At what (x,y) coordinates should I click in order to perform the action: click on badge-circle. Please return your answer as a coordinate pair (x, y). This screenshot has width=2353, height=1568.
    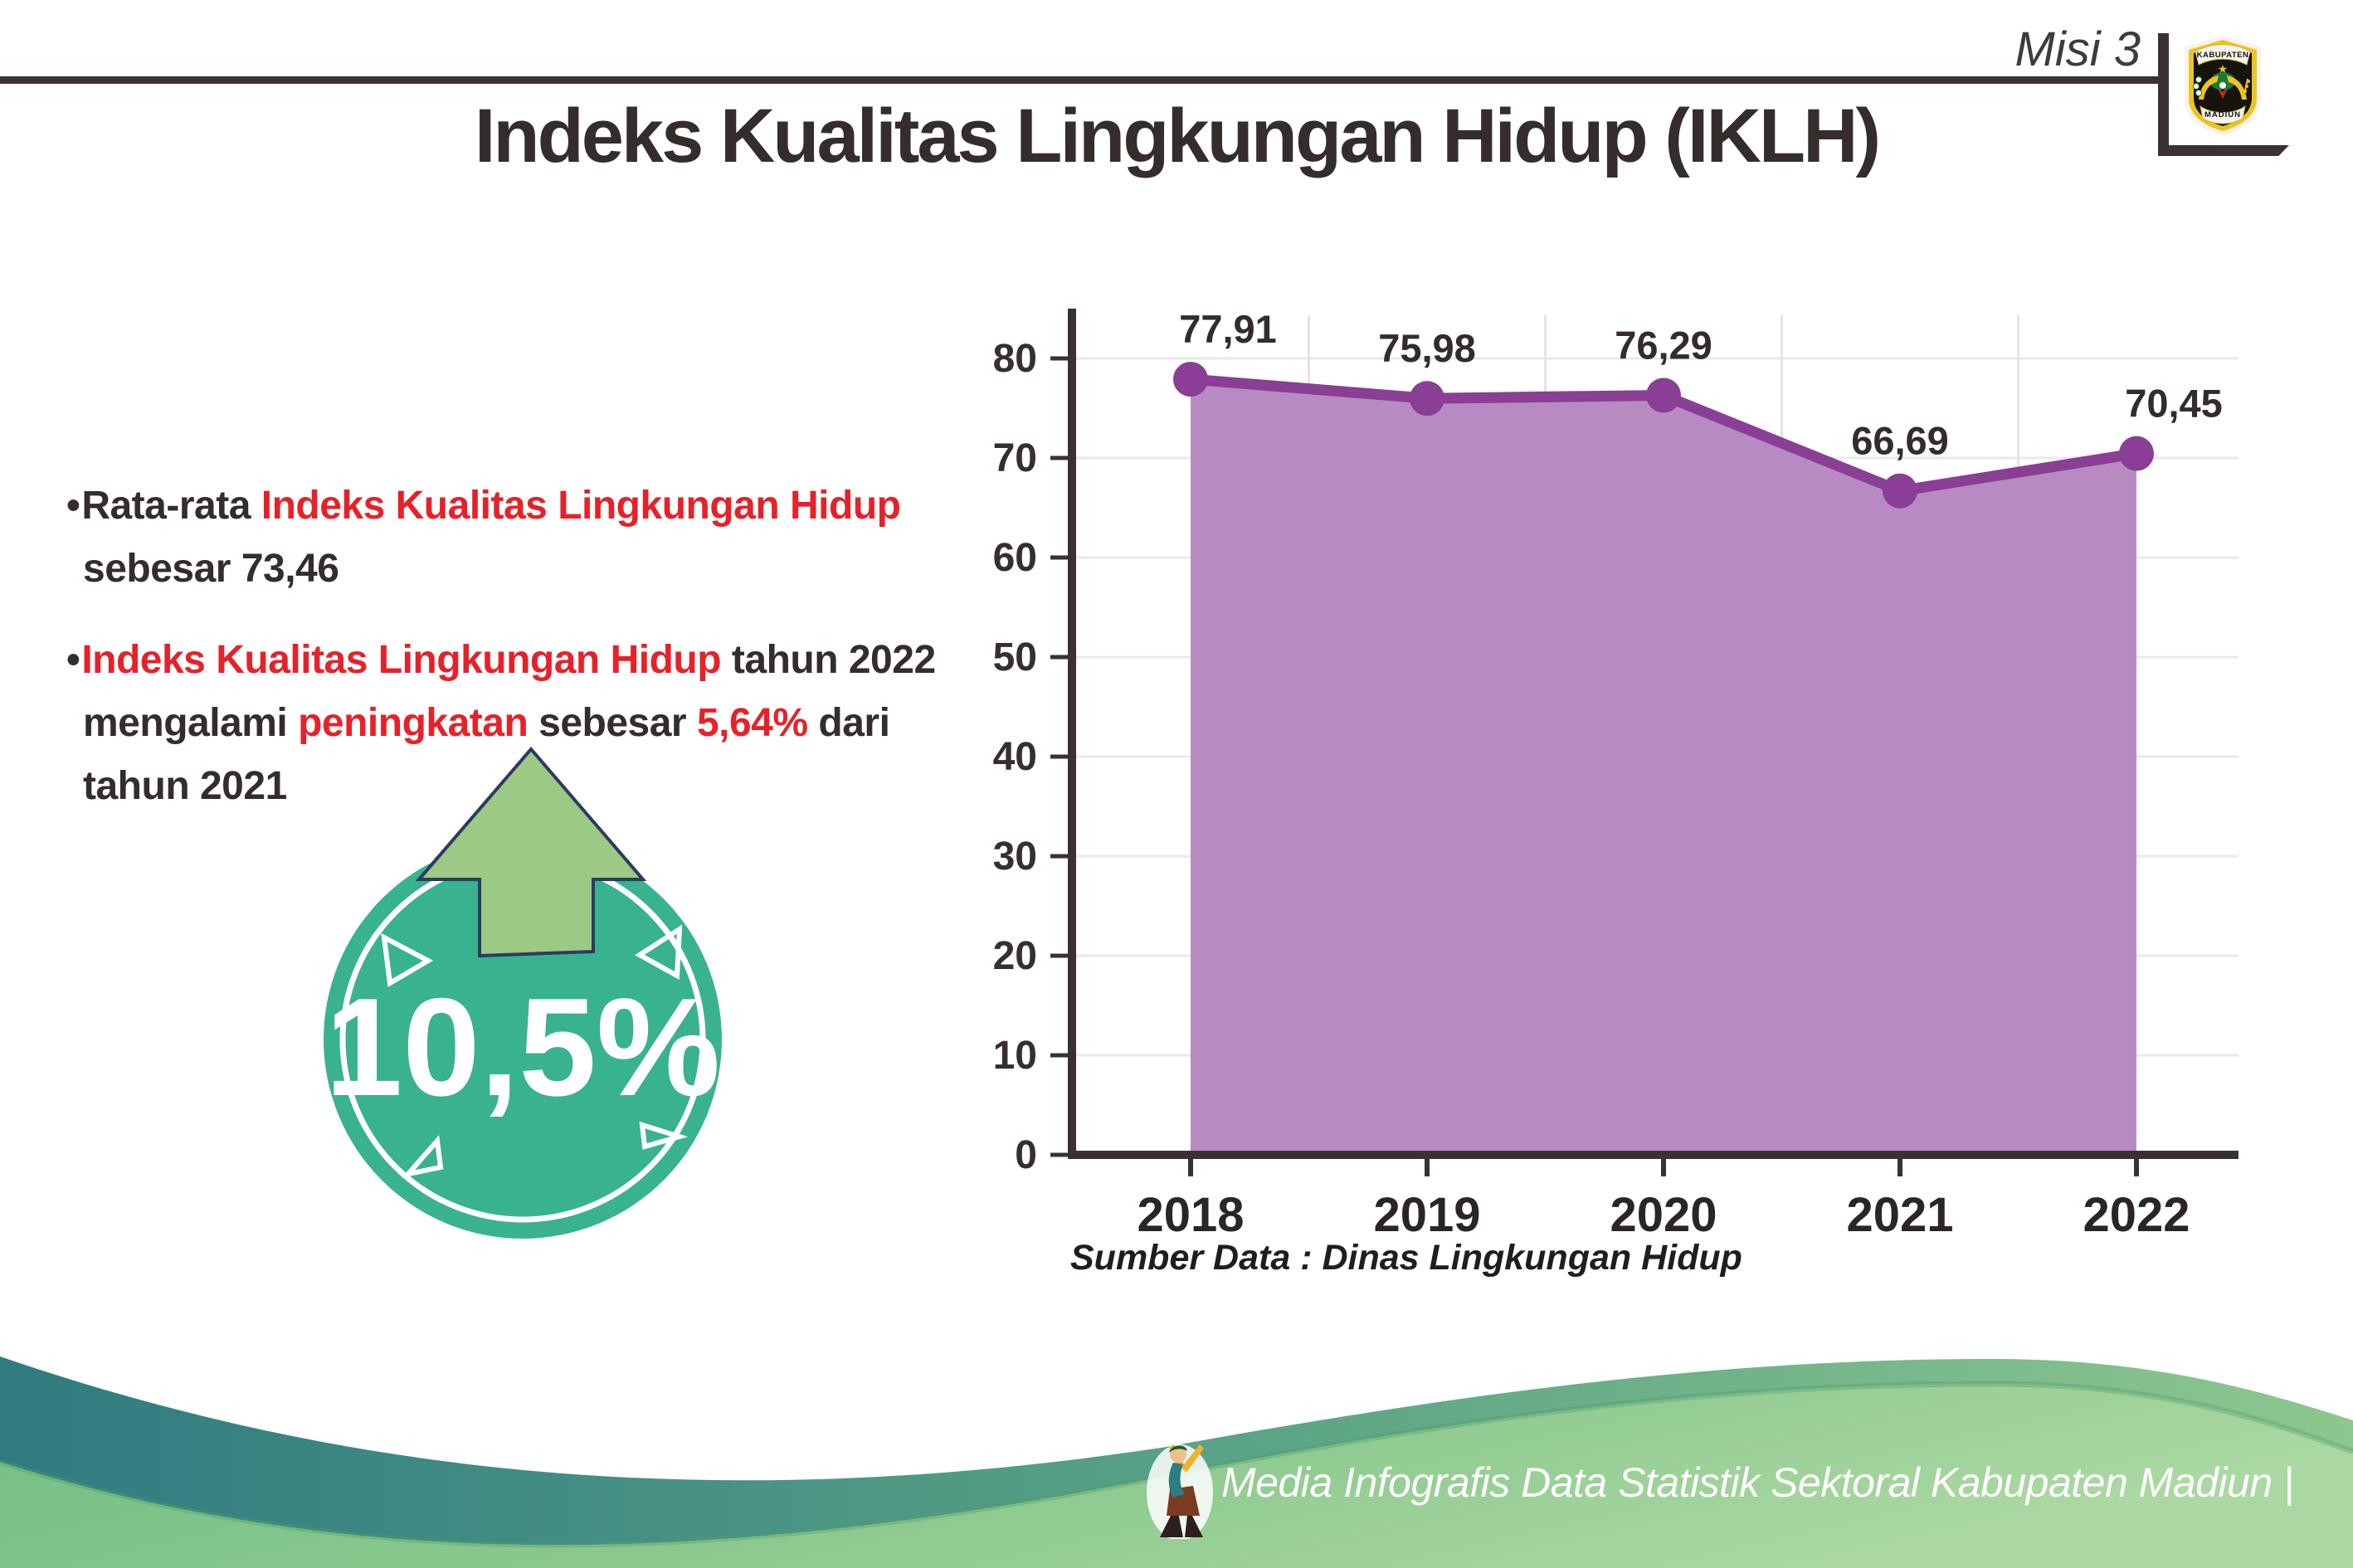
    Looking at the image, I should click on (523, 1039).